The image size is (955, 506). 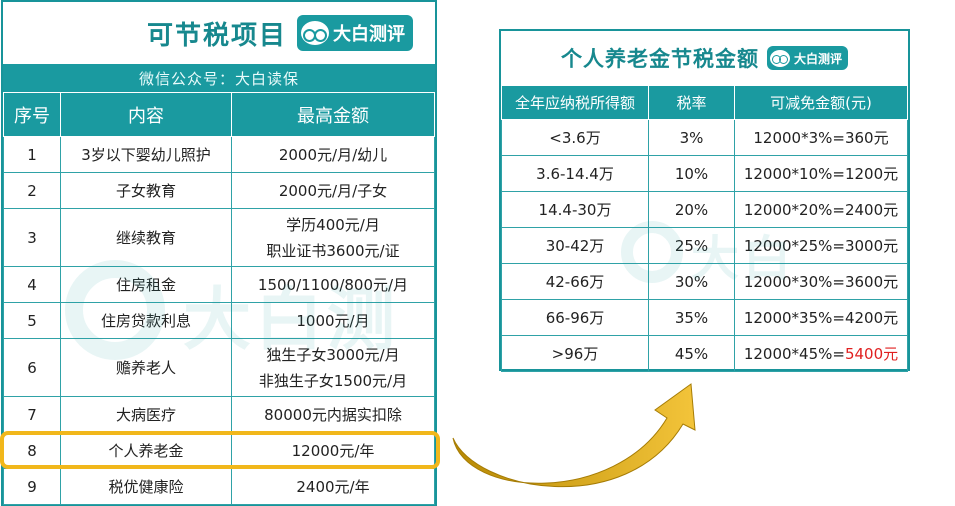 What do you see at coordinates (799, 138) in the screenshot?
I see `formula-text: 12000*3%=` at bounding box center [799, 138].